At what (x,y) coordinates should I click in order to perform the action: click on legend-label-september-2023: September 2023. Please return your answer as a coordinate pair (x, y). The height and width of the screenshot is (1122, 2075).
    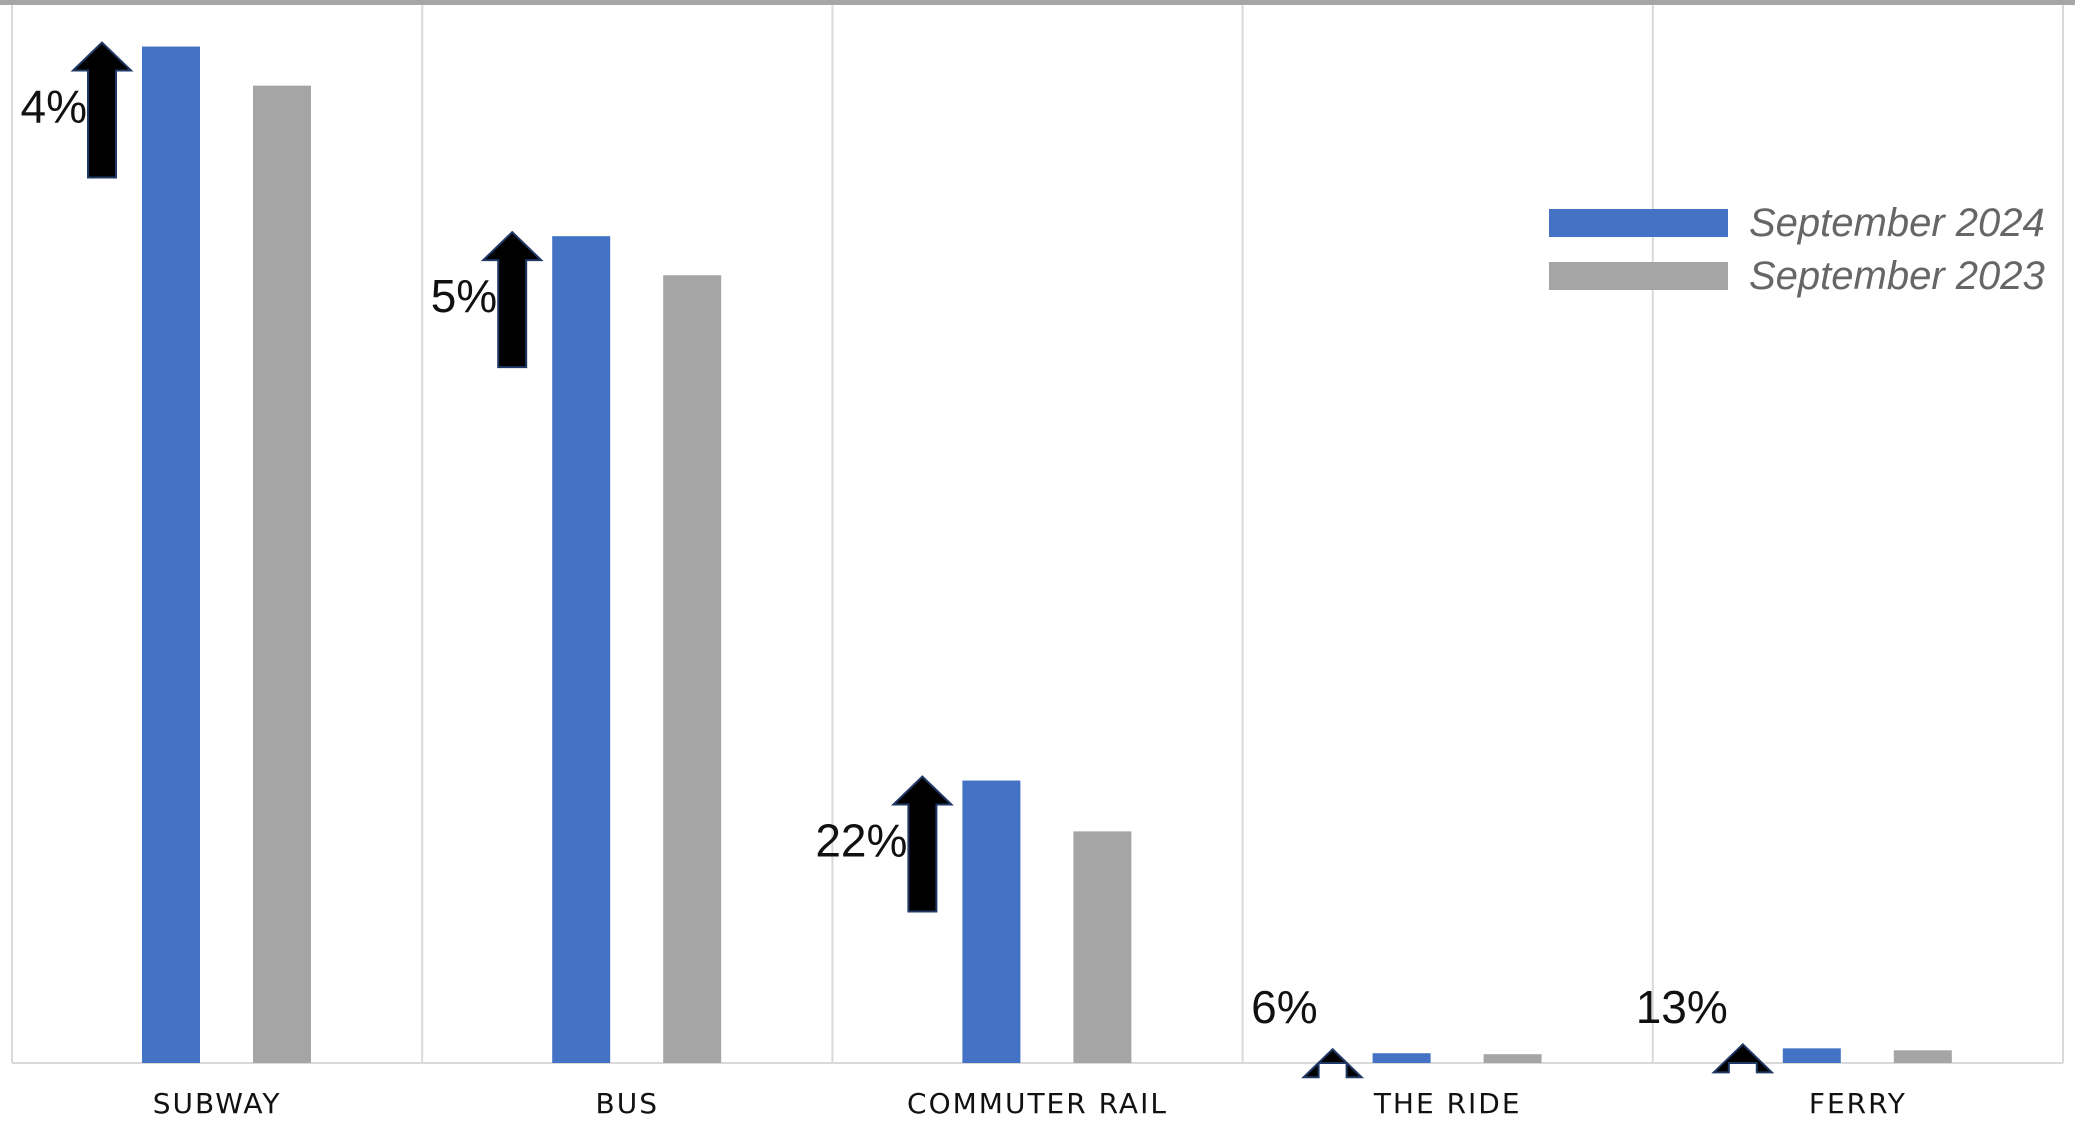
    Looking at the image, I should click on (1897, 276).